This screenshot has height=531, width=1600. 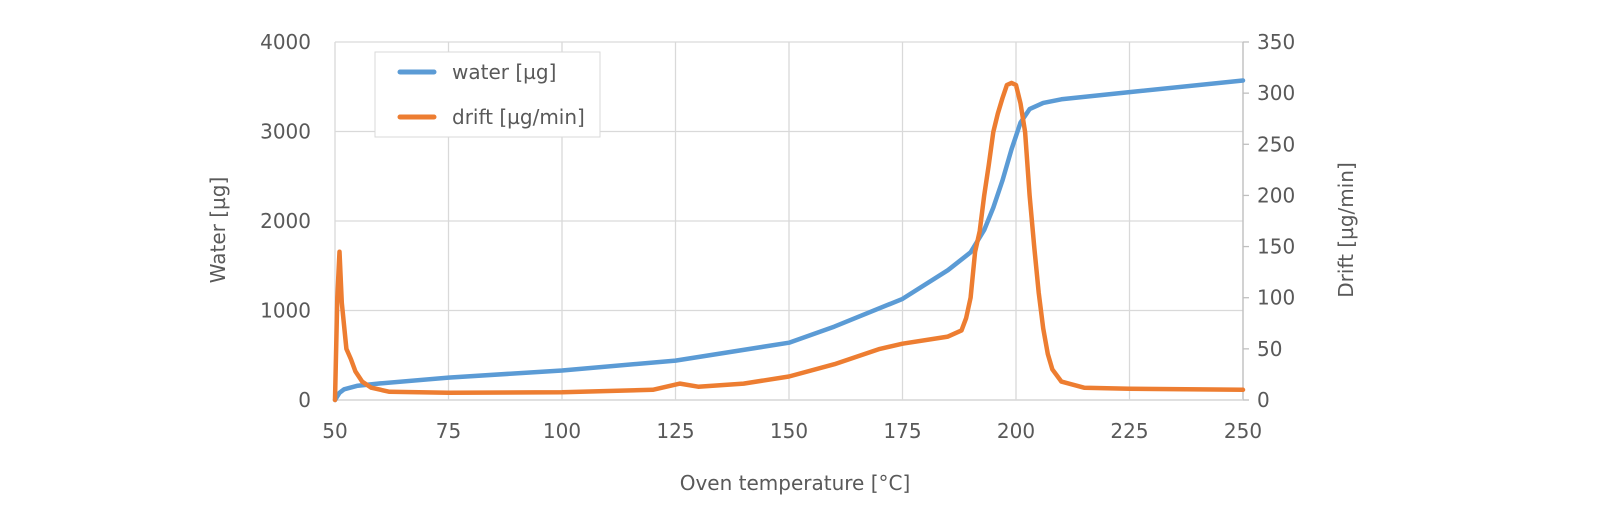 What do you see at coordinates (1016, 431) in the screenshot?
I see `x-tick-label: 200` at bounding box center [1016, 431].